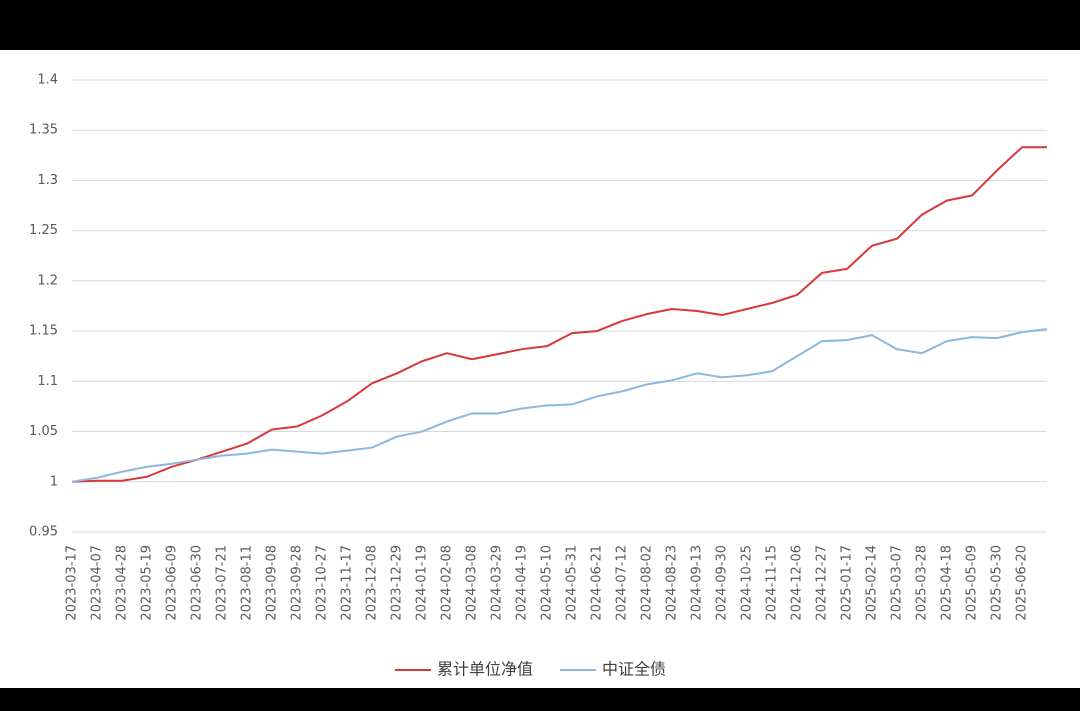  What do you see at coordinates (597, 583) in the screenshot?
I see `x-tick-label: 2024-06-21` at bounding box center [597, 583].